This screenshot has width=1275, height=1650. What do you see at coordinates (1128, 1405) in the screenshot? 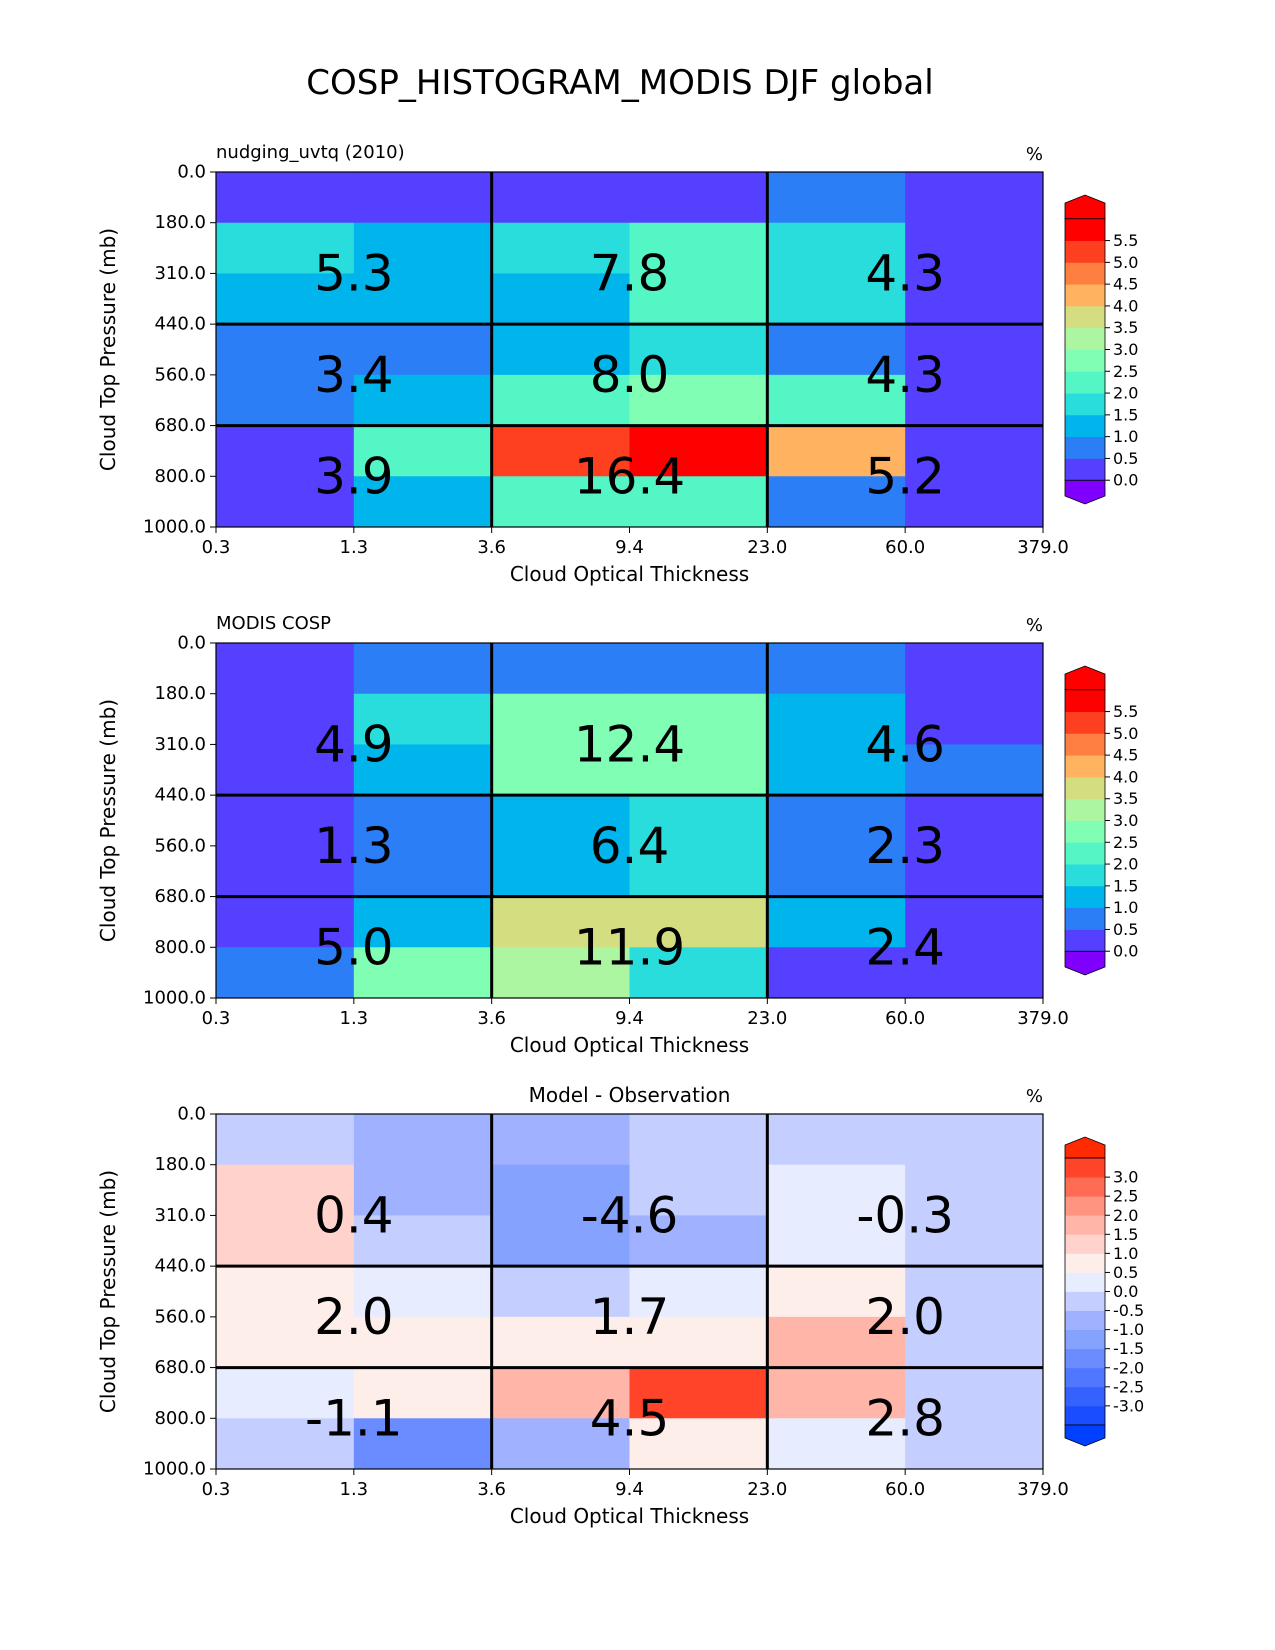
I see `colorbar-tick-label: -3.0` at bounding box center [1128, 1405].